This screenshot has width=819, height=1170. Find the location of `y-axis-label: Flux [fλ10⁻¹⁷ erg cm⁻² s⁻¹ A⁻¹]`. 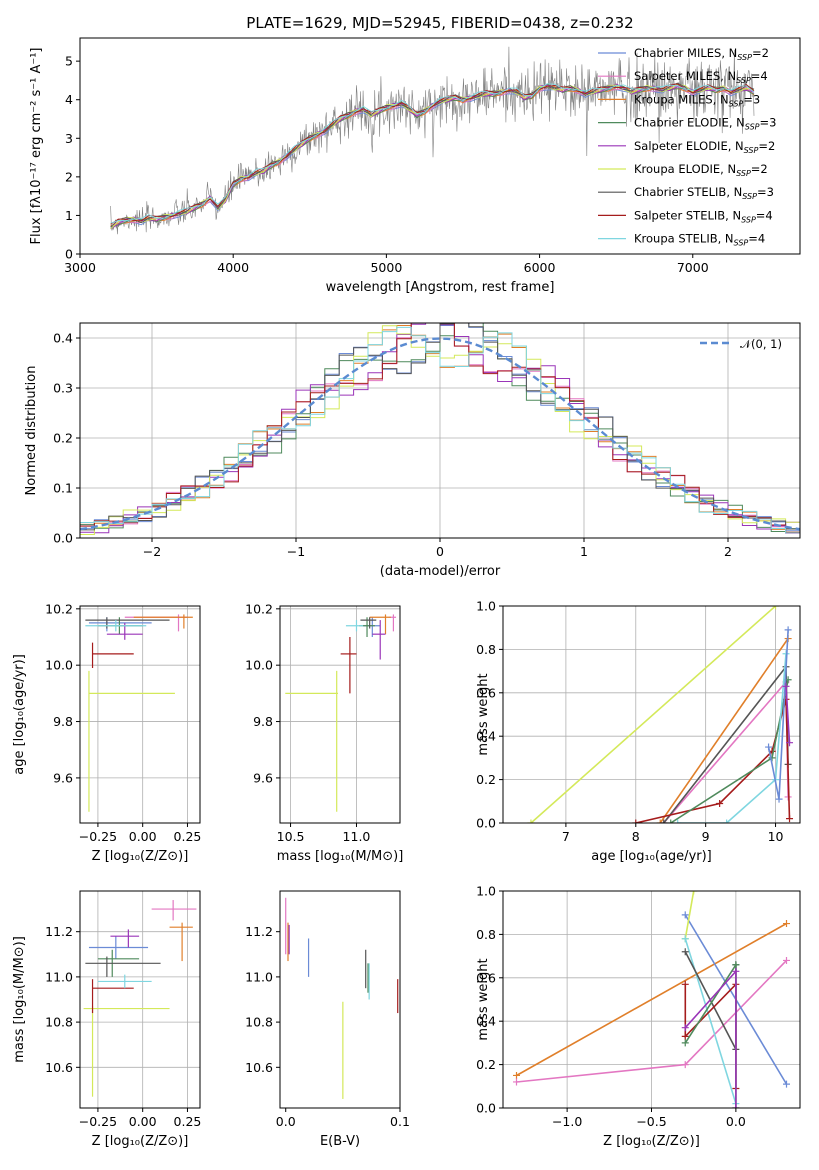

y-axis-label: Flux [fλ10⁻¹⁷ erg cm⁻² s⁻¹ A⁻¹] is located at coordinates (36, 146).